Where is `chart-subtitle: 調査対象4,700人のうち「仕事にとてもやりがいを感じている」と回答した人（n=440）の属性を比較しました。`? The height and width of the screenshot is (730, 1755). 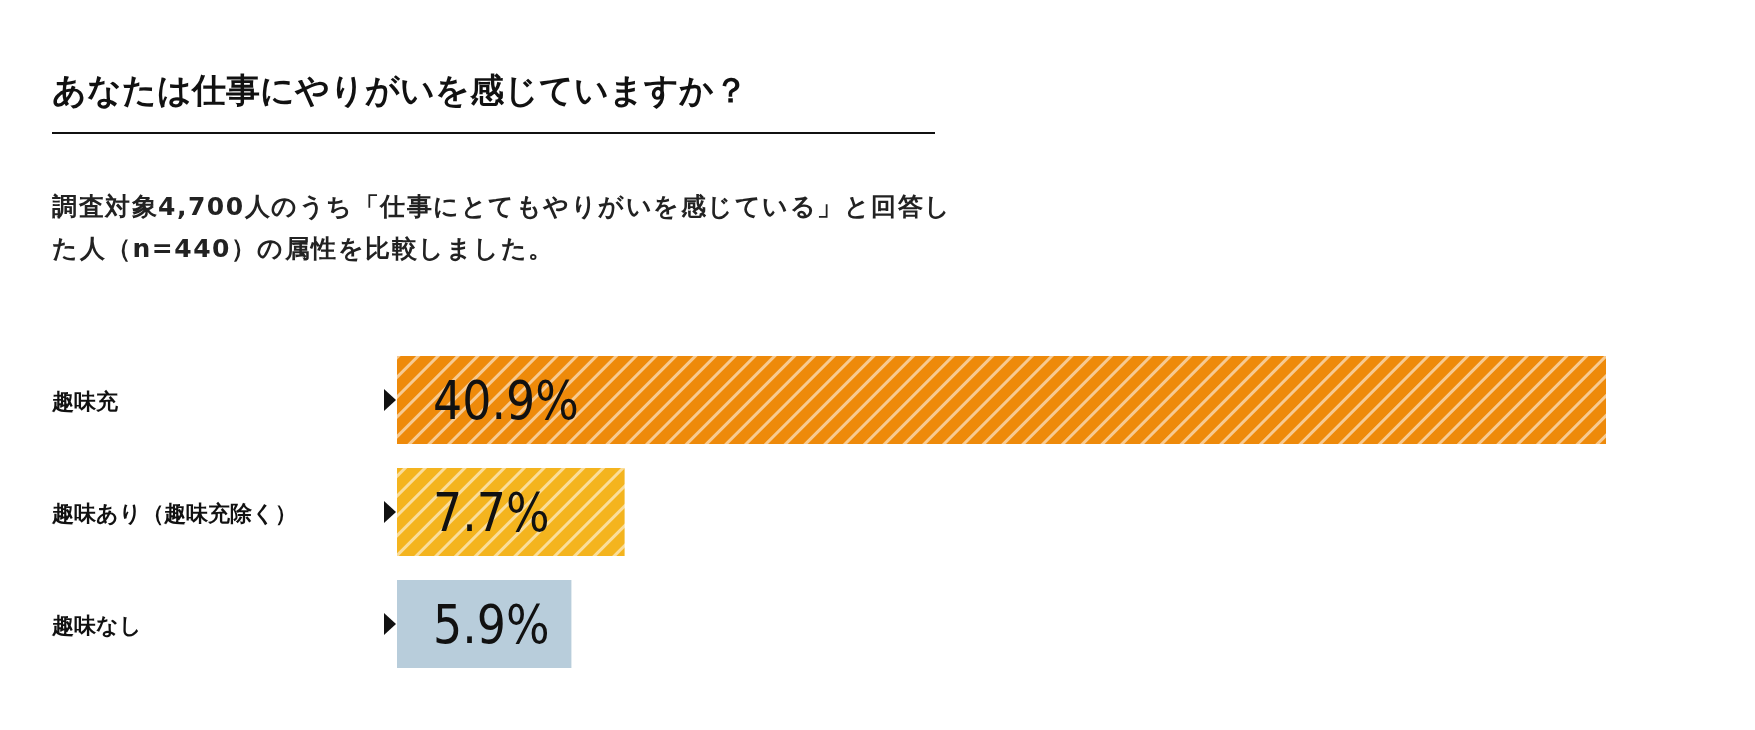 chart-subtitle: 調査対象4,700人のうち「仕事にとてもやりがいを感じている」と回答した人（n=440）の属性を比較しました。 is located at coordinates (502, 227).